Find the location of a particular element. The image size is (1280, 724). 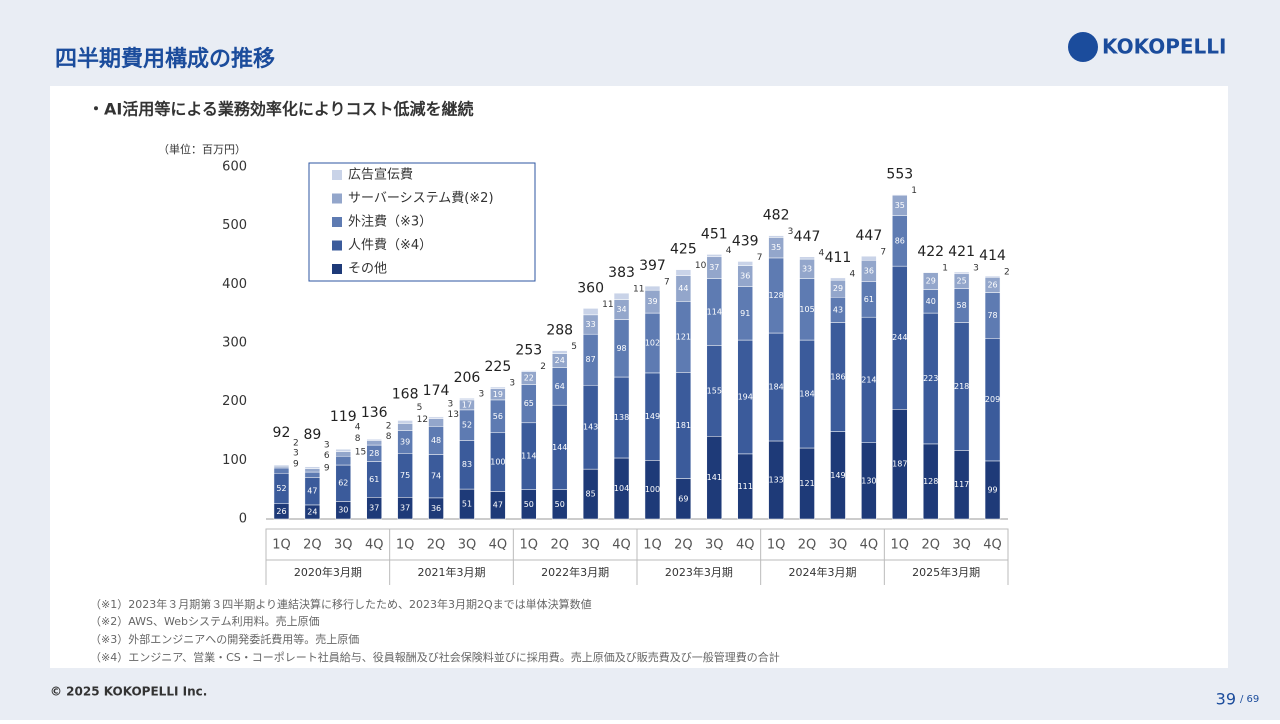

total-label: 397 is located at coordinates (652, 266).